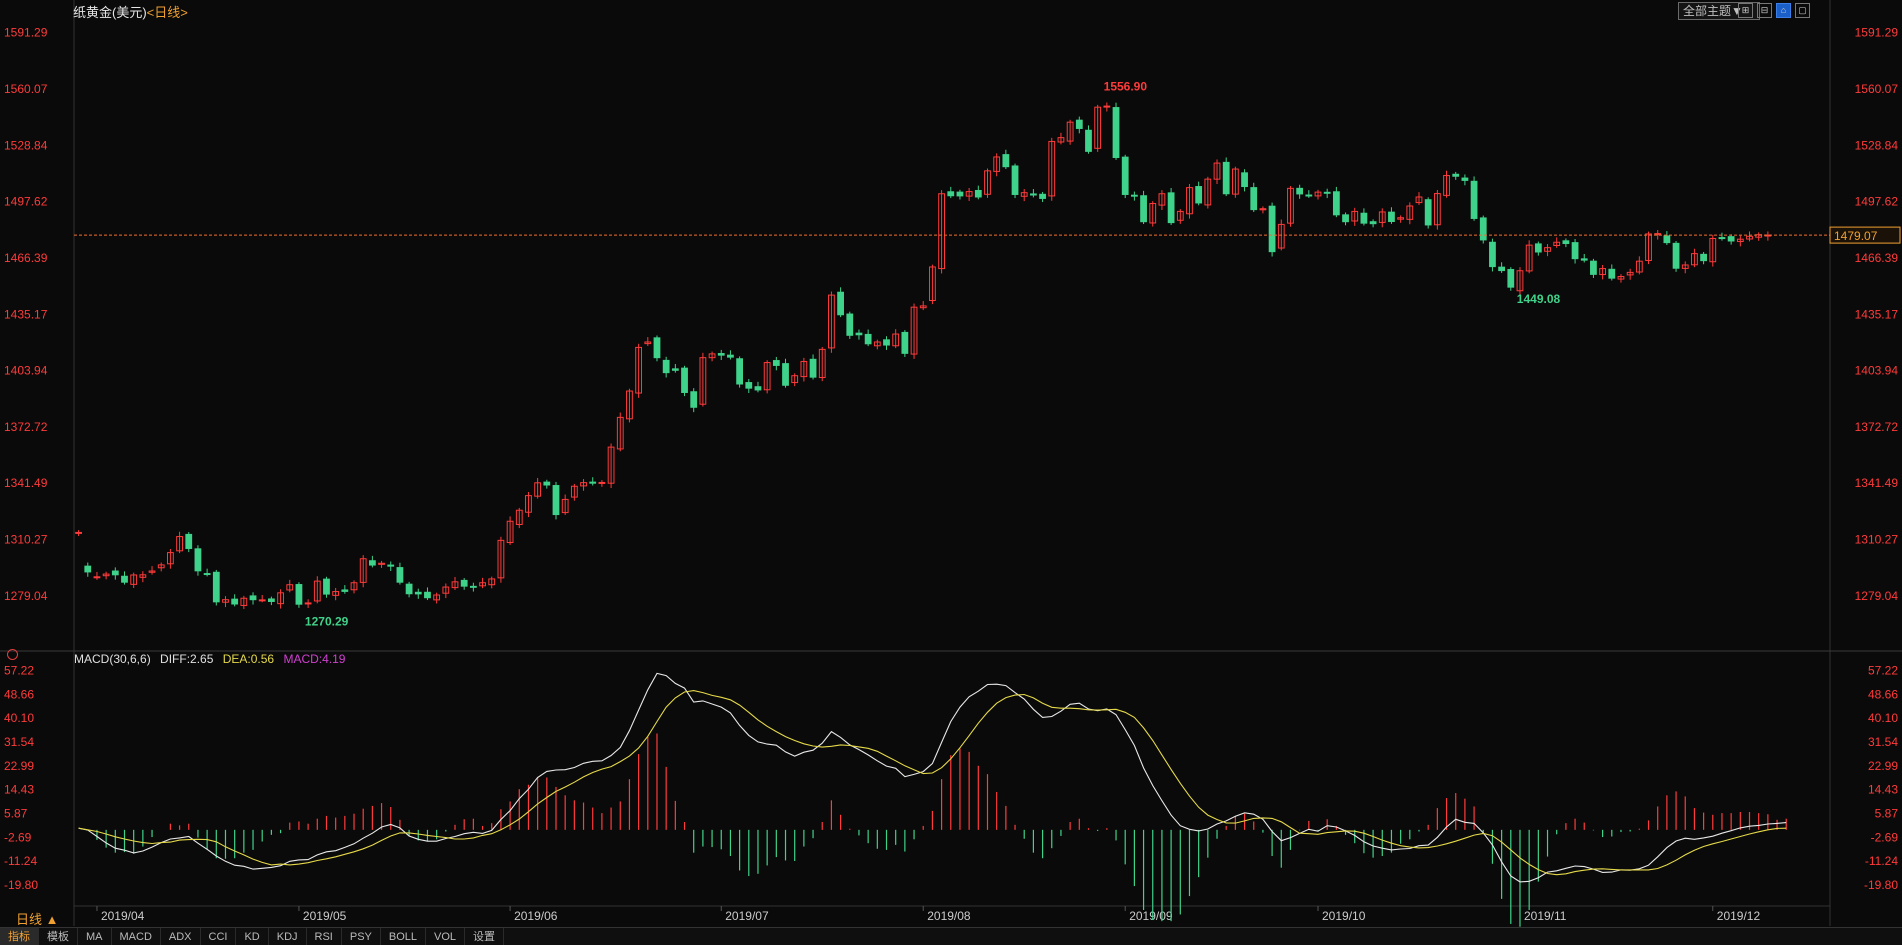 Image resolution: width=1902 pixels, height=945 pixels. I want to click on tab-psy: PSY, so click(361, 936).